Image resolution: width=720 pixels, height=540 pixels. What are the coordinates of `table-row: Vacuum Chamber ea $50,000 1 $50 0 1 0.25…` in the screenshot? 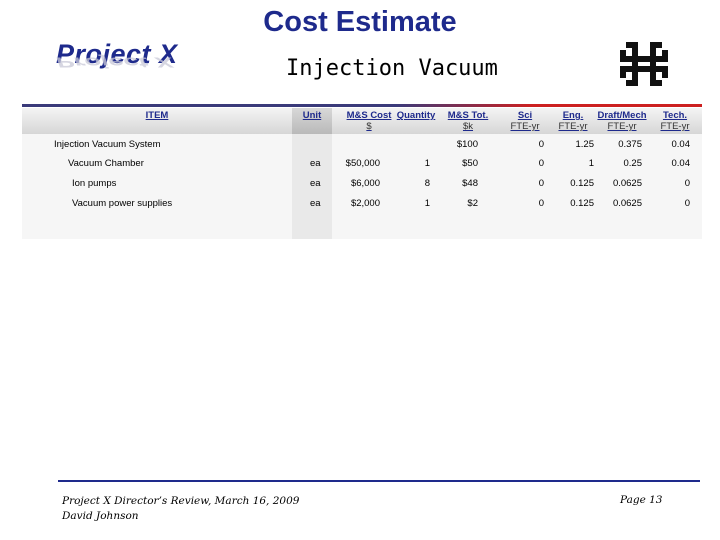 It's located at (379, 163).